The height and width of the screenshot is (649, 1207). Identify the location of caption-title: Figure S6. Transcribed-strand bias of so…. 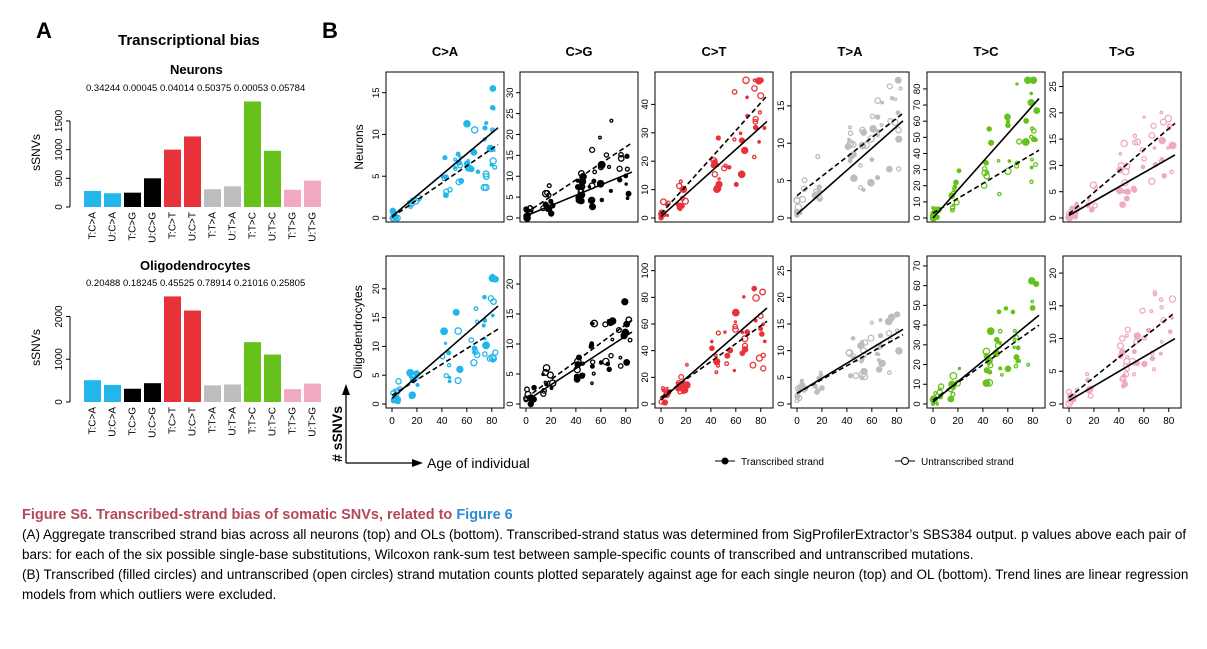
(239, 515).